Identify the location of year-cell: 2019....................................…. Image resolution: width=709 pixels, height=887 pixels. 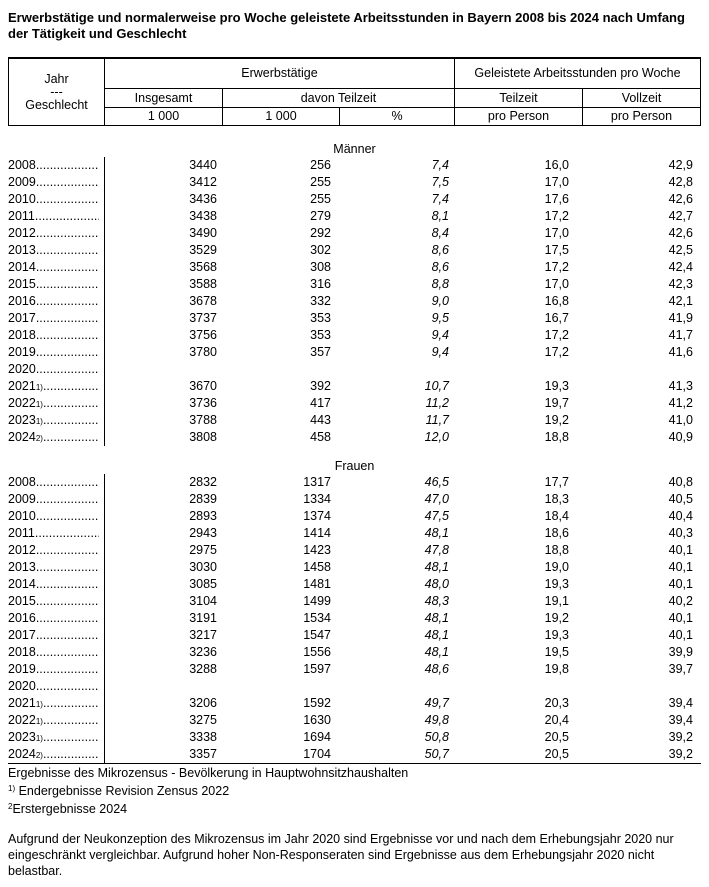
(56, 669).